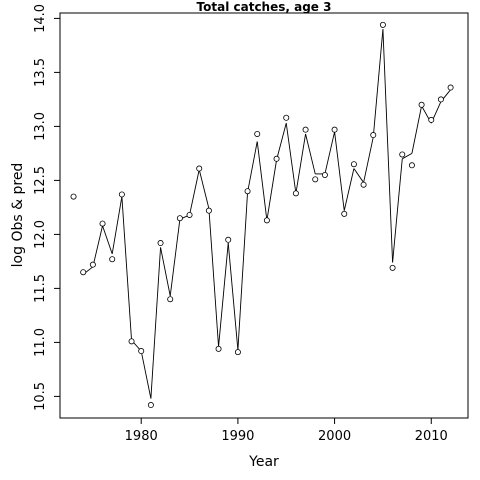 This screenshot has width=480, height=480. Describe the element at coordinates (46, 207) in the screenshot. I see `y-axis: 10.5 11.0 11.5 12.0 12.5 13.0 13.5 14.0` at that location.